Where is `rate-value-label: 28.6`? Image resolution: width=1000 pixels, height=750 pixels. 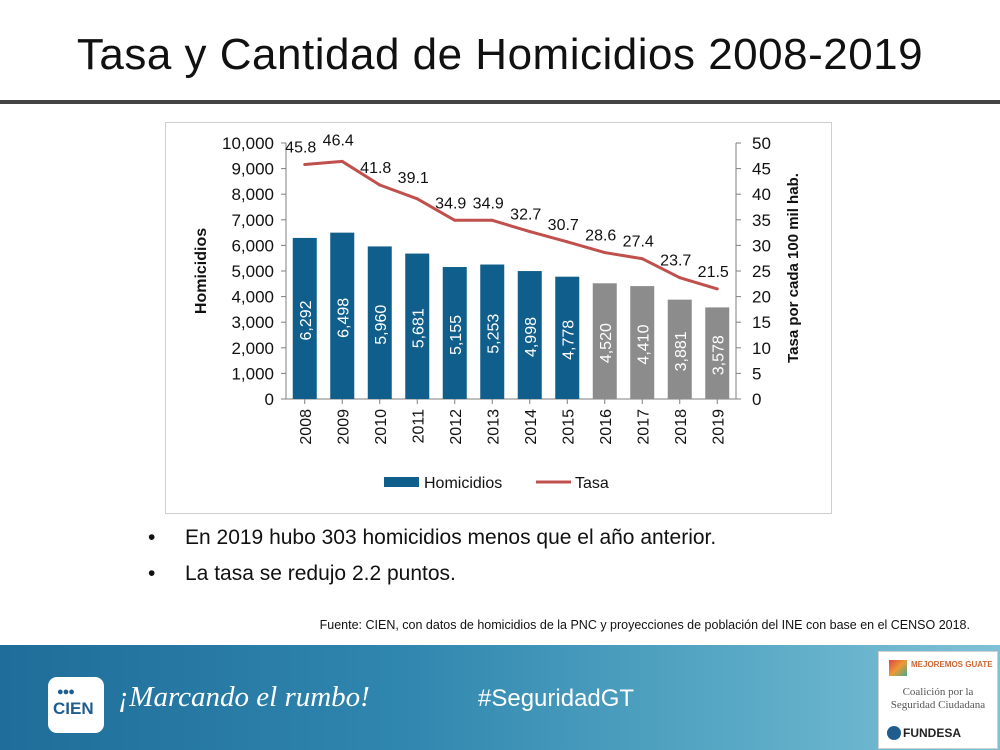
rate-value-label: 28.6 is located at coordinates (600, 236).